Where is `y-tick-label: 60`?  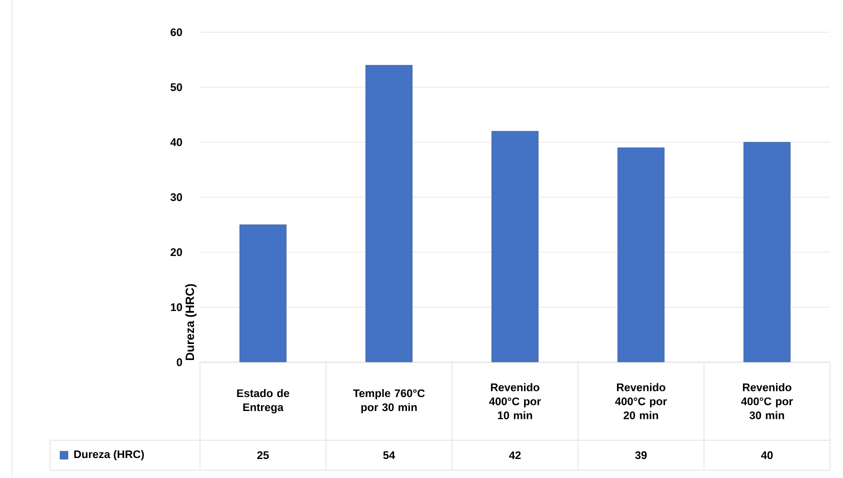
y-tick-label: 60 is located at coordinates (176, 32).